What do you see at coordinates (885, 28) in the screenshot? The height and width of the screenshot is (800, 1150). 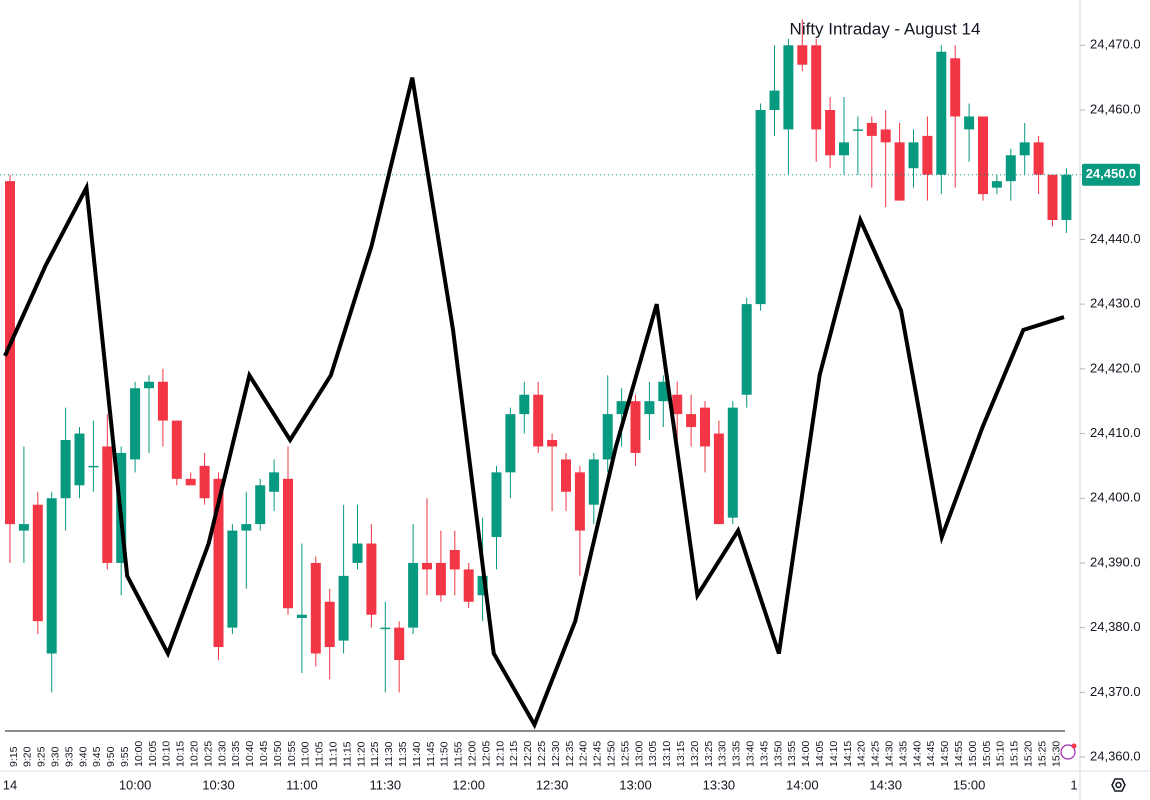 I see `chart-title: Nifty Intraday - August 14` at bounding box center [885, 28].